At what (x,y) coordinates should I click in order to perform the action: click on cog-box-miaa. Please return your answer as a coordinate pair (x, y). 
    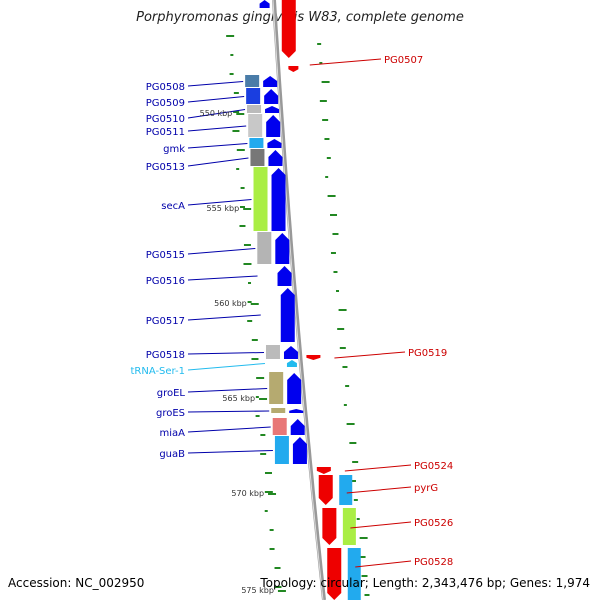
    Looking at the image, I should click on (279, 426).